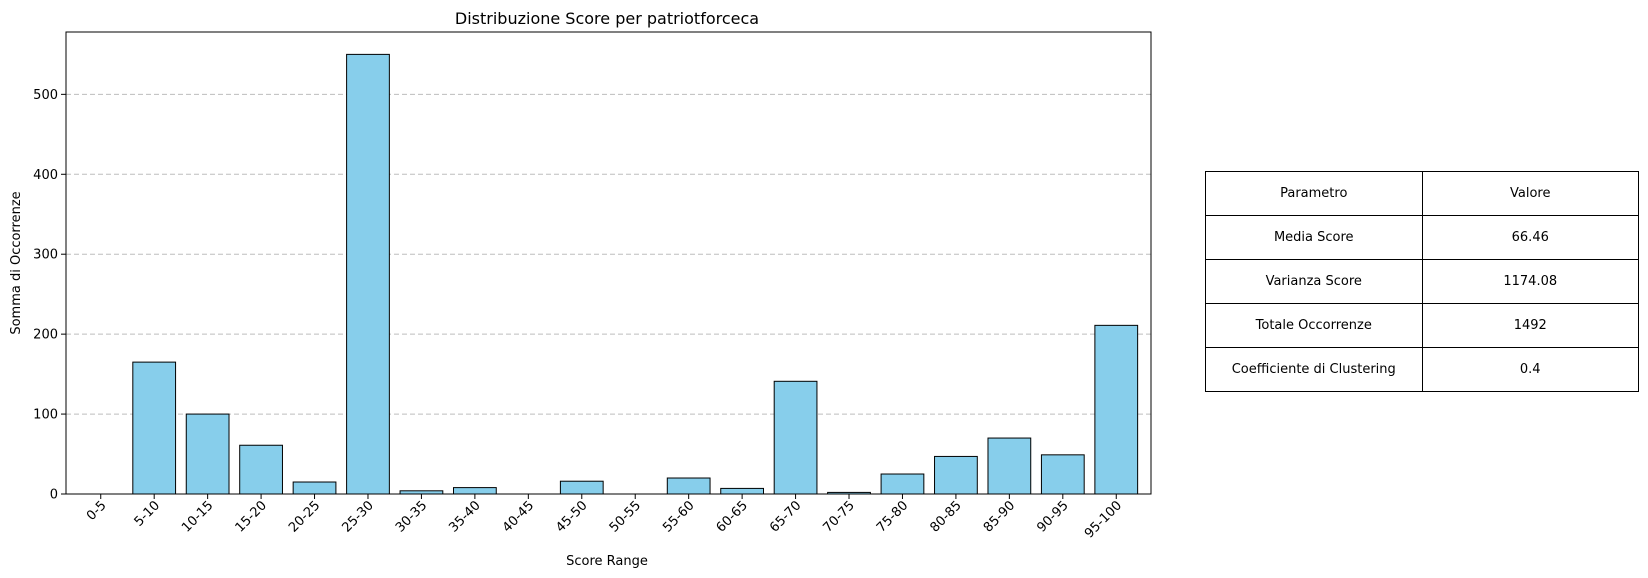 The height and width of the screenshot is (578, 1648). Describe the element at coordinates (1530, 281) in the screenshot. I see `table-cell: 1174.08` at that location.